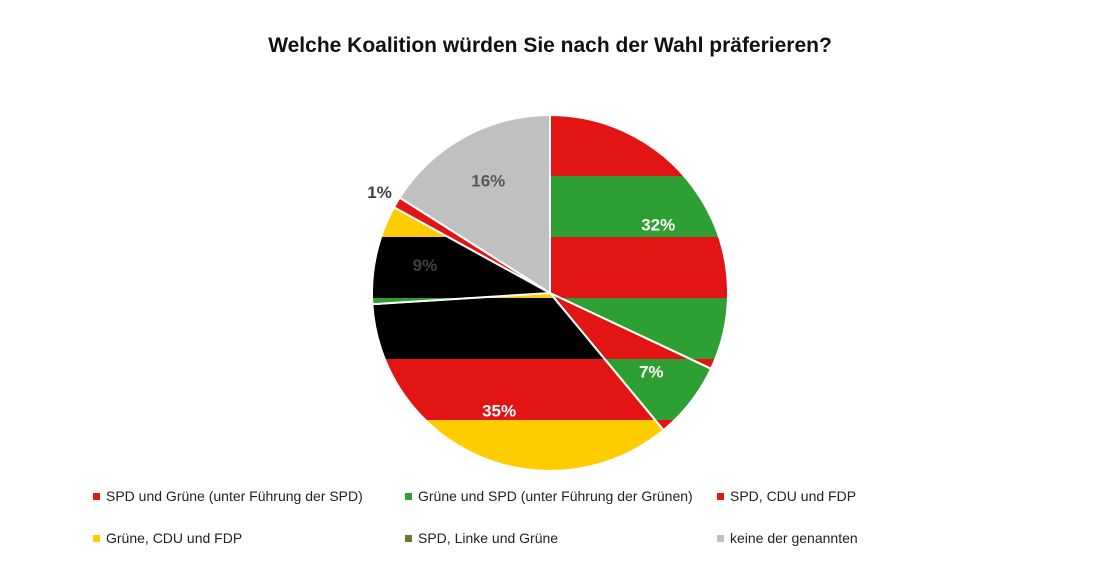 The height and width of the screenshot is (587, 1100). I want to click on legend-label: keine der genannten, so click(794, 538).